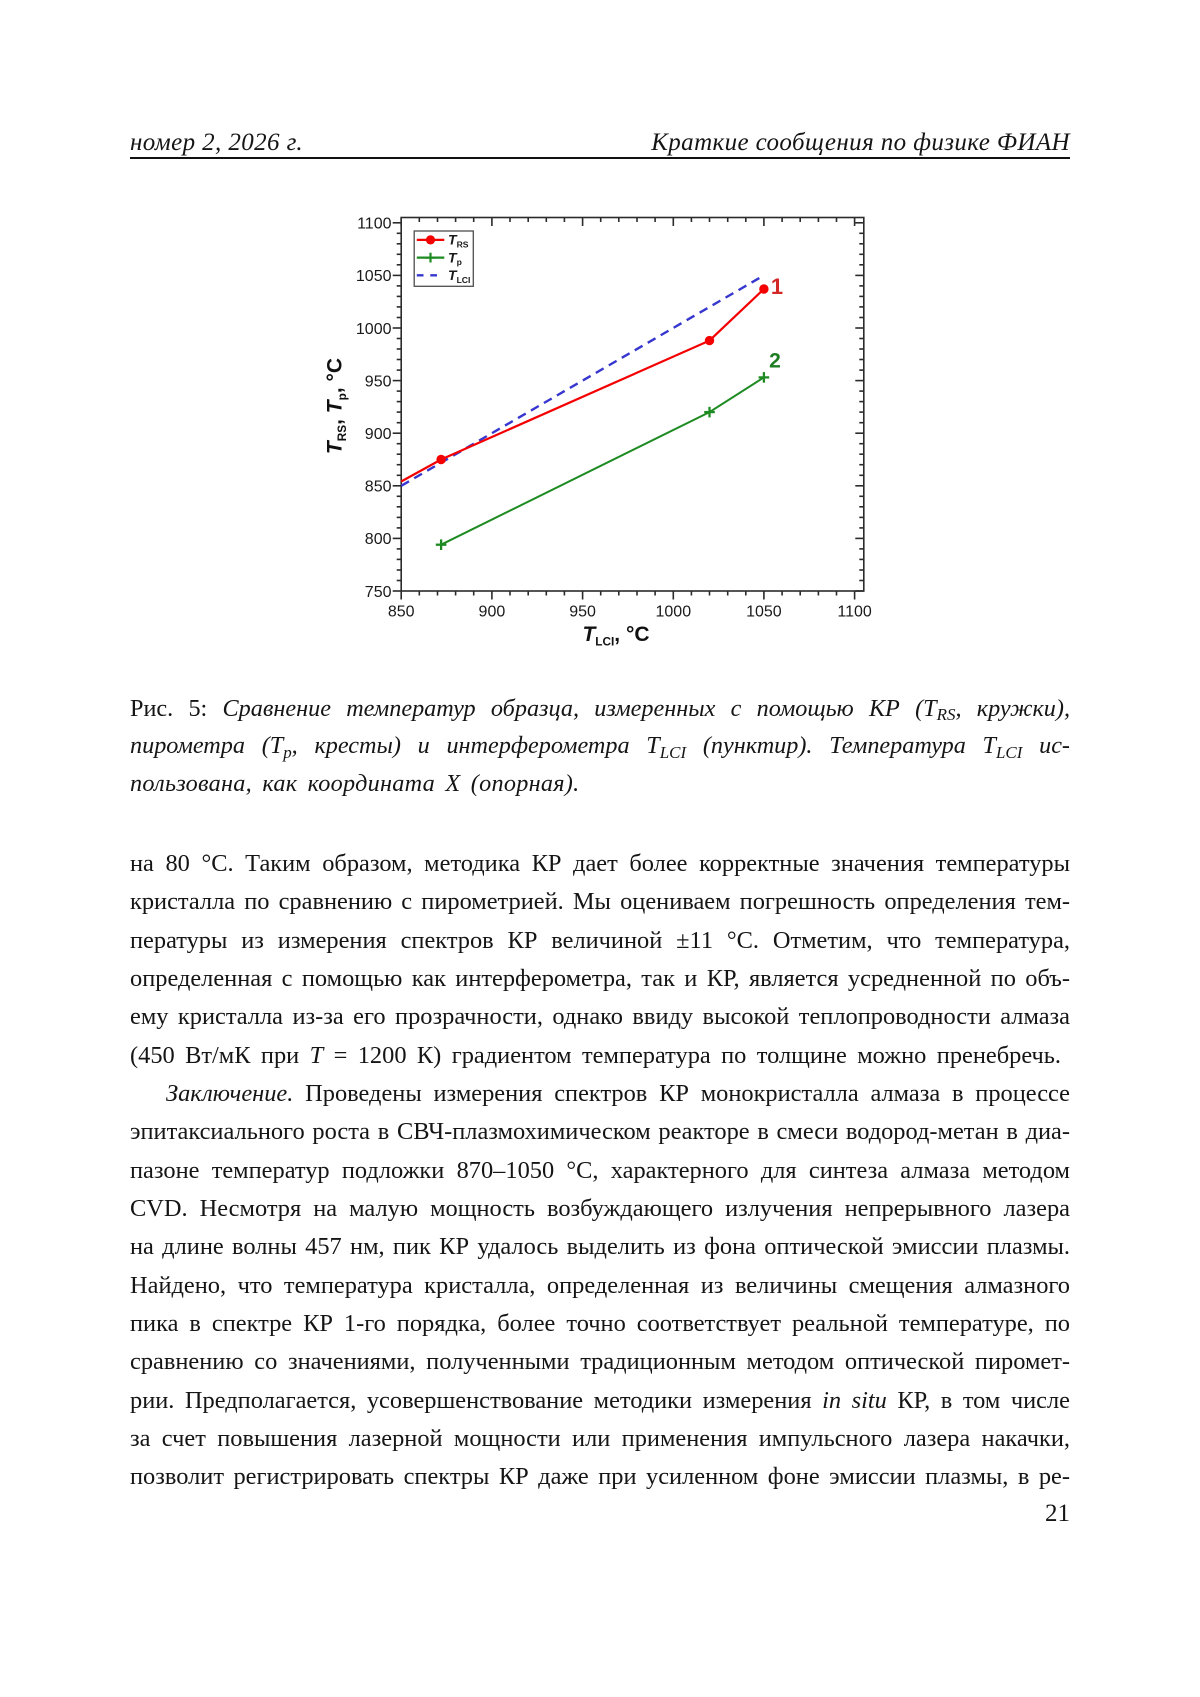  Describe the element at coordinates (378, 592) in the screenshot. I see `svg-text: 750` at that location.